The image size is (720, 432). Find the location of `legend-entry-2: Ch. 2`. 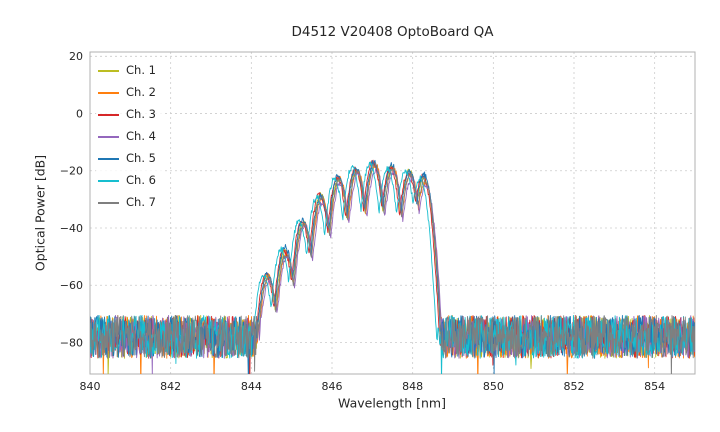

legend-entry-2: Ch. 2 is located at coordinates (127, 93).